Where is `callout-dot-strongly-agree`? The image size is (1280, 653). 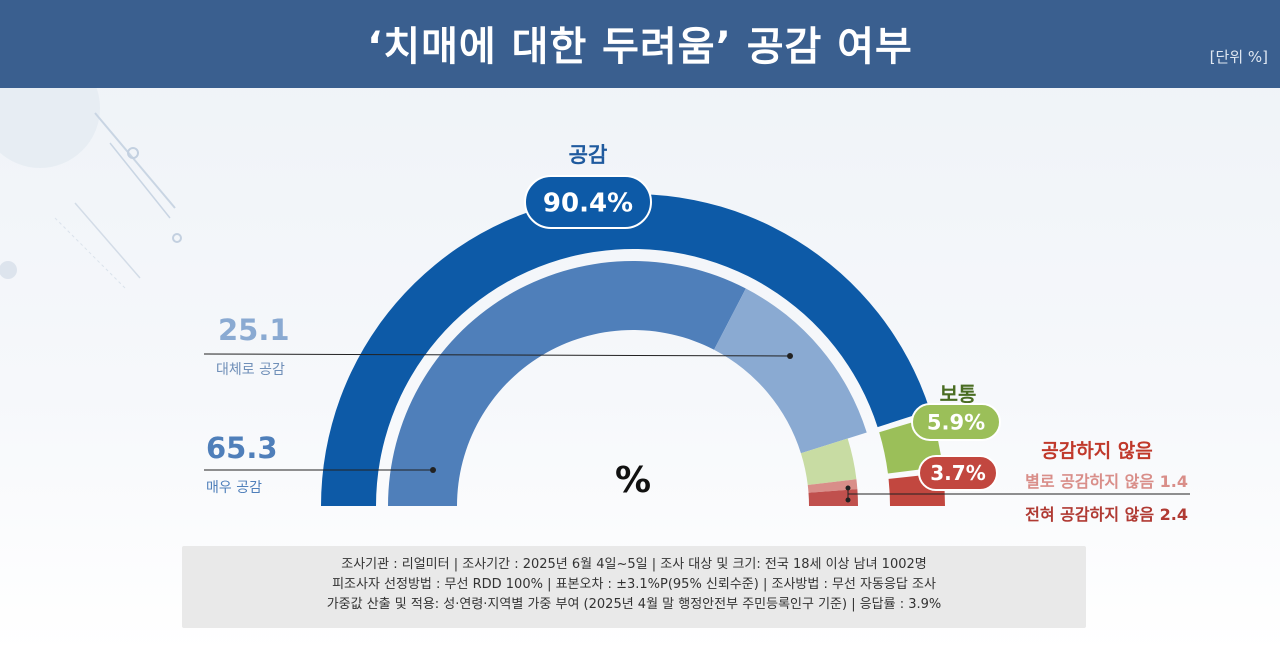 callout-dot-strongly-agree is located at coordinates (433, 470).